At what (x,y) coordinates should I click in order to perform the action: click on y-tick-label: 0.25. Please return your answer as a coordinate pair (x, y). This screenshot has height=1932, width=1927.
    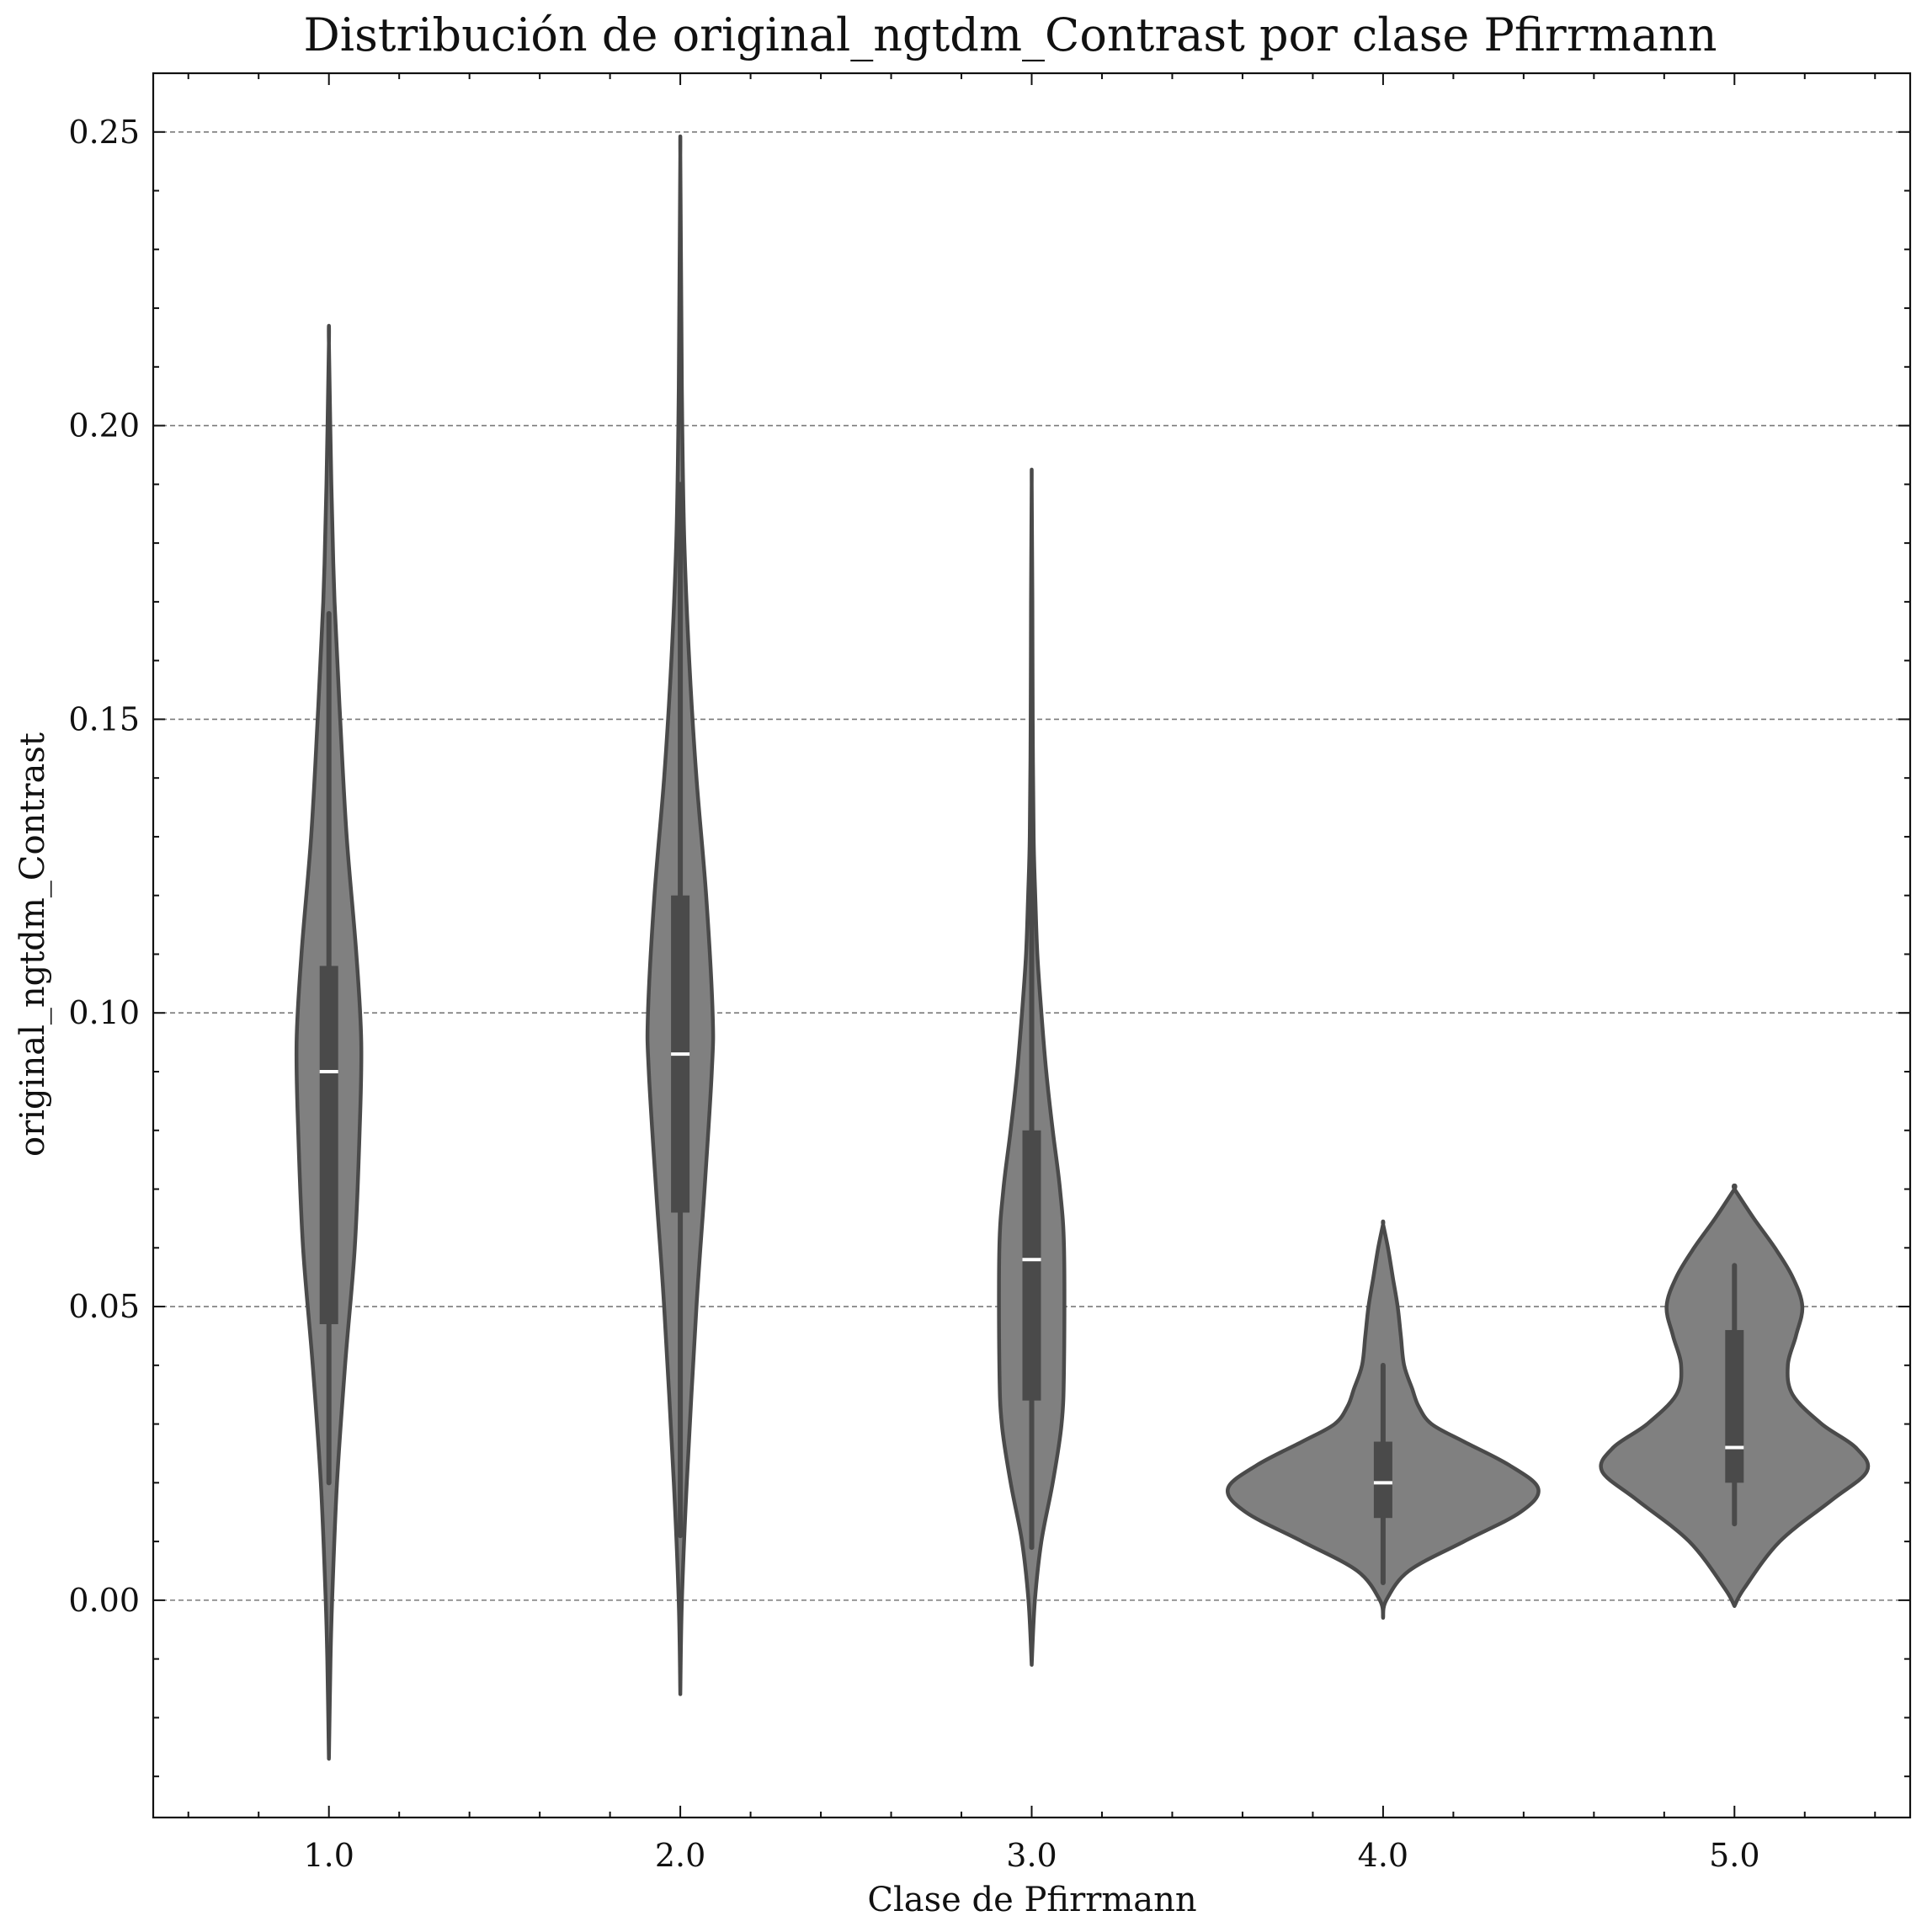
    Looking at the image, I should click on (104, 132).